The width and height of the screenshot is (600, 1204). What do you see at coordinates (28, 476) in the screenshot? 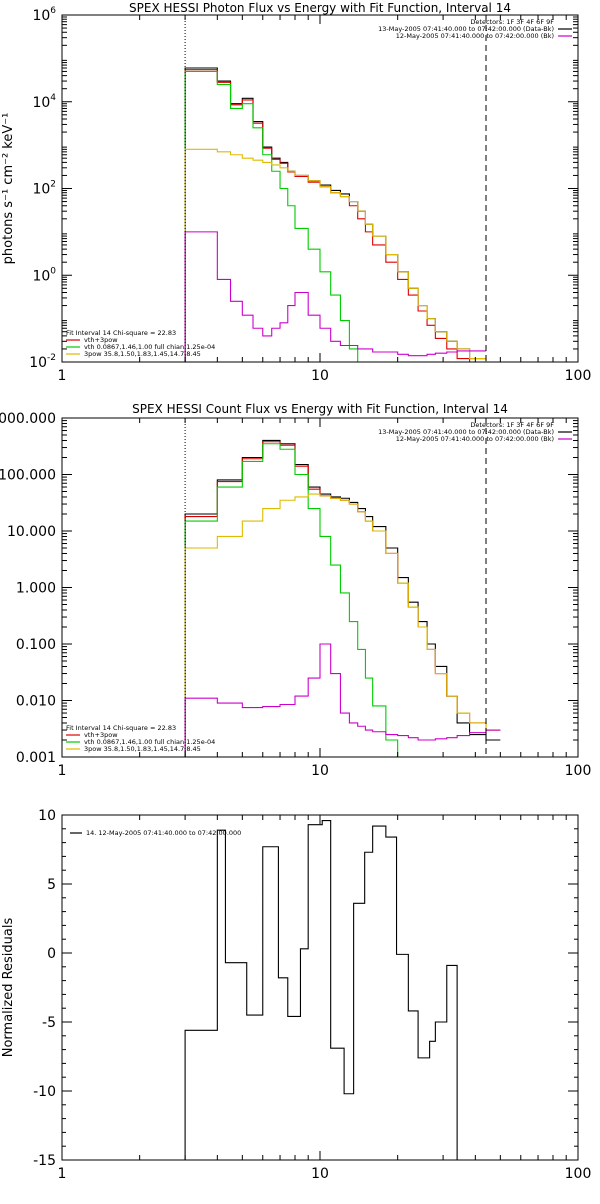
I see `y-tick-label: 100.000` at bounding box center [28, 476].